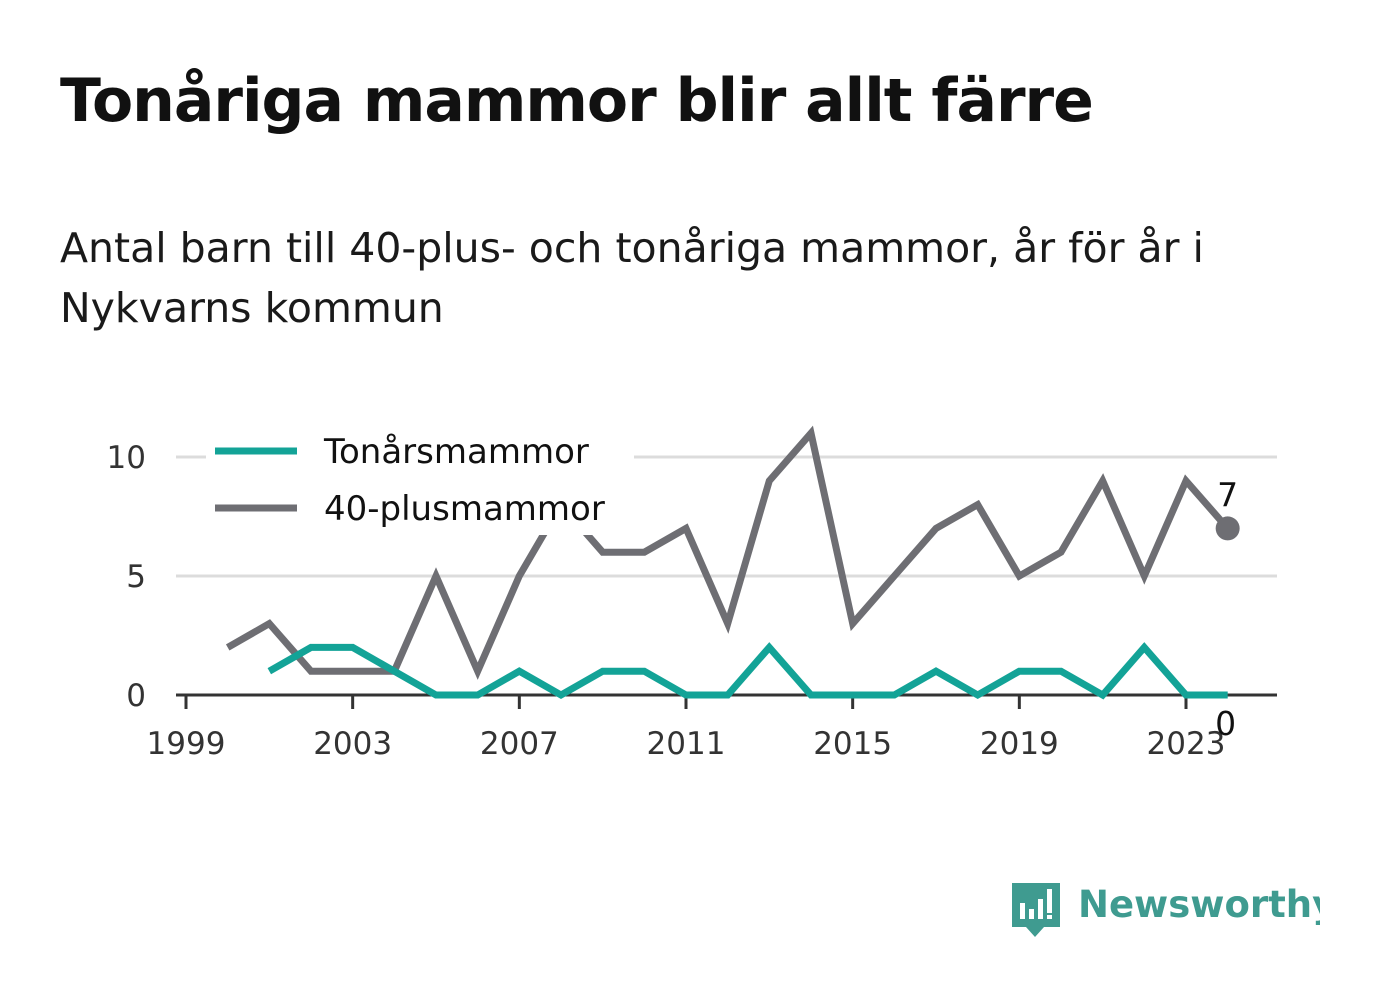  I want to click on x-tick-label: 2019, so click(1019, 744).